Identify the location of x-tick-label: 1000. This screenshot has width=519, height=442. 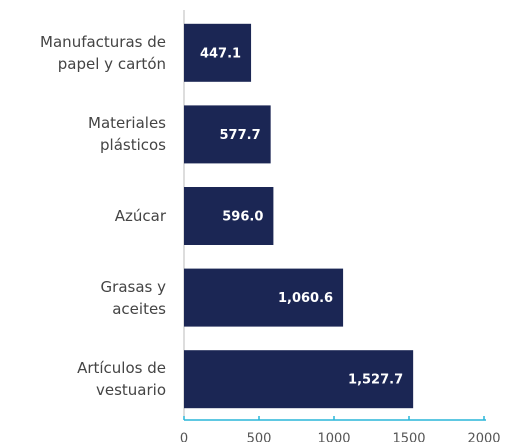
(333, 437).